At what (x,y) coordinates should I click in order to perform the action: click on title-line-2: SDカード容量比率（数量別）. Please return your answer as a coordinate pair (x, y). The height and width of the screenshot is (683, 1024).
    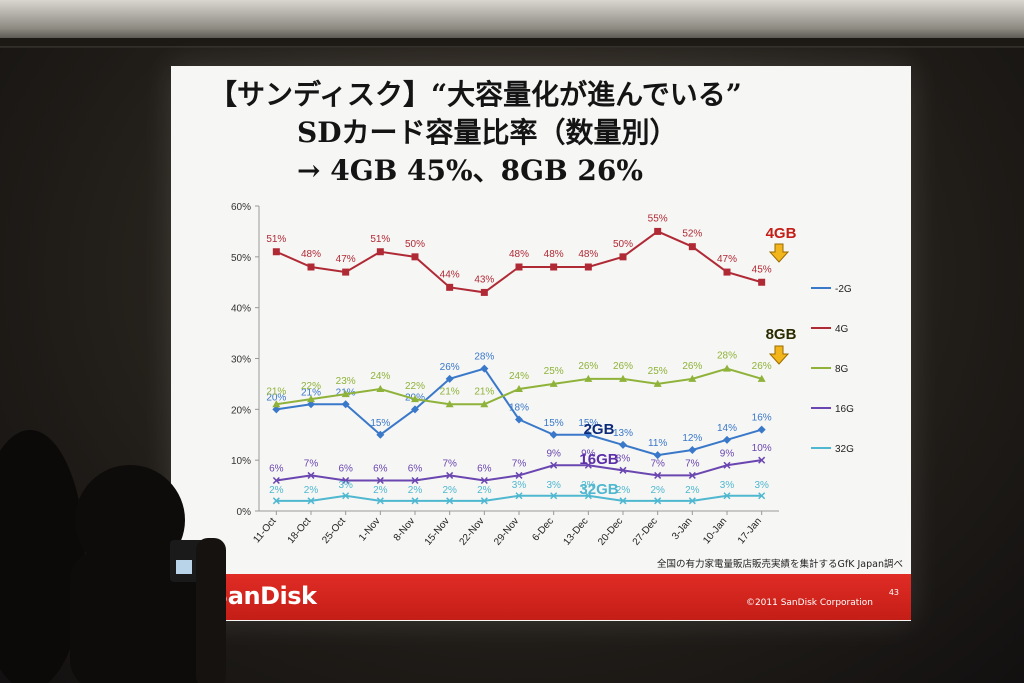
    Looking at the image, I should click on (487, 132).